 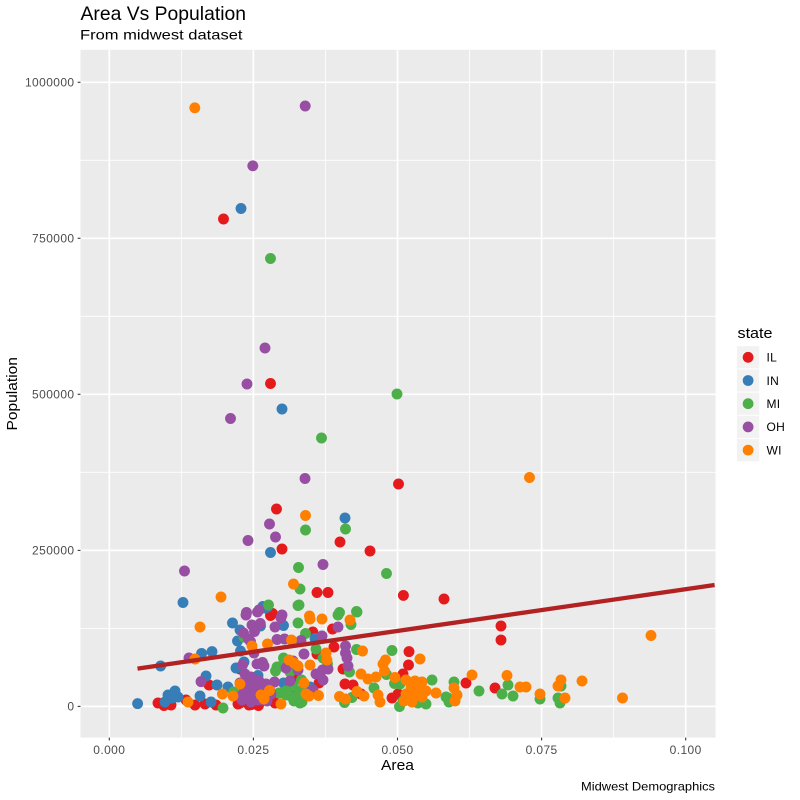 I want to click on svg-text: state, so click(x=755, y=334).